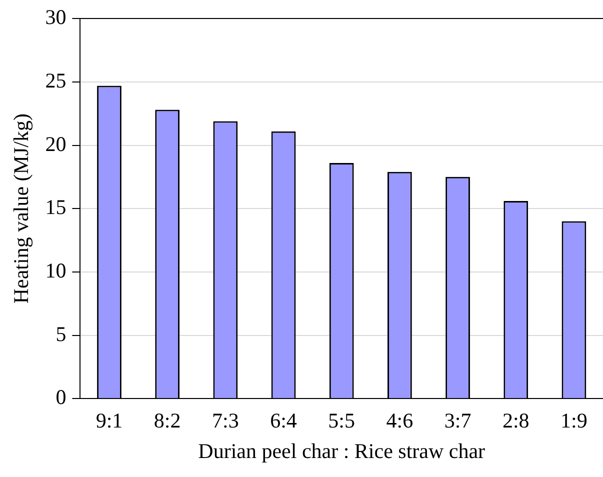 This screenshot has height=477, width=603. I want to click on y-tick-label: 20, so click(55, 144).